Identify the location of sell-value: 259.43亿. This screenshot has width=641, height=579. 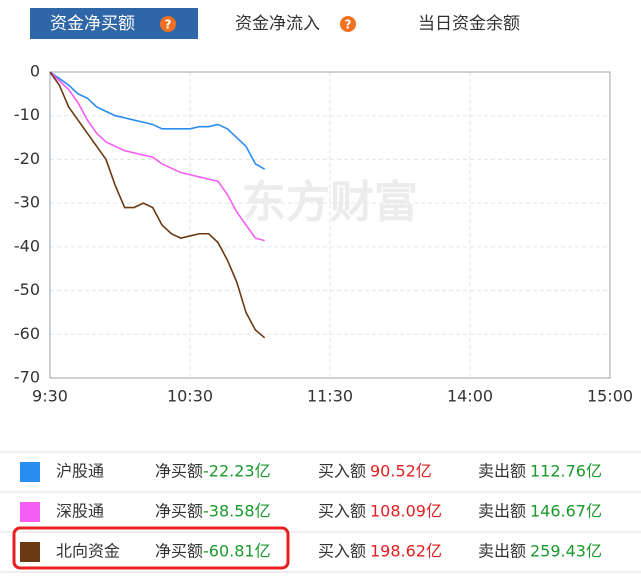
(566, 551).